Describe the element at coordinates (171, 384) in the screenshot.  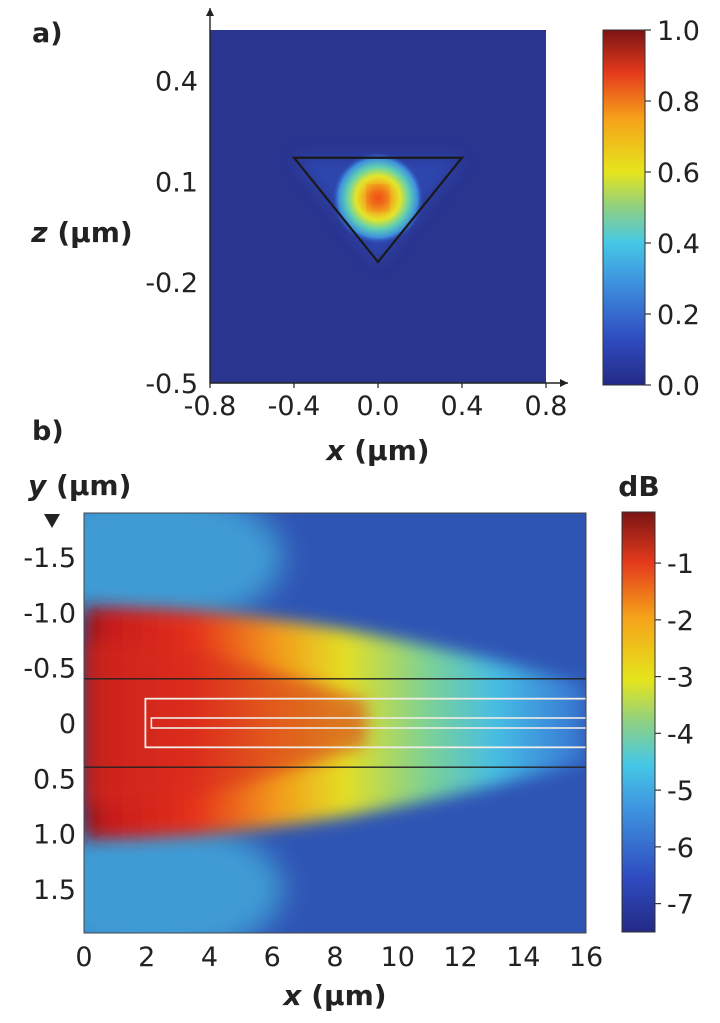
I see `panel-a-y-tick-label: -0.5` at that location.